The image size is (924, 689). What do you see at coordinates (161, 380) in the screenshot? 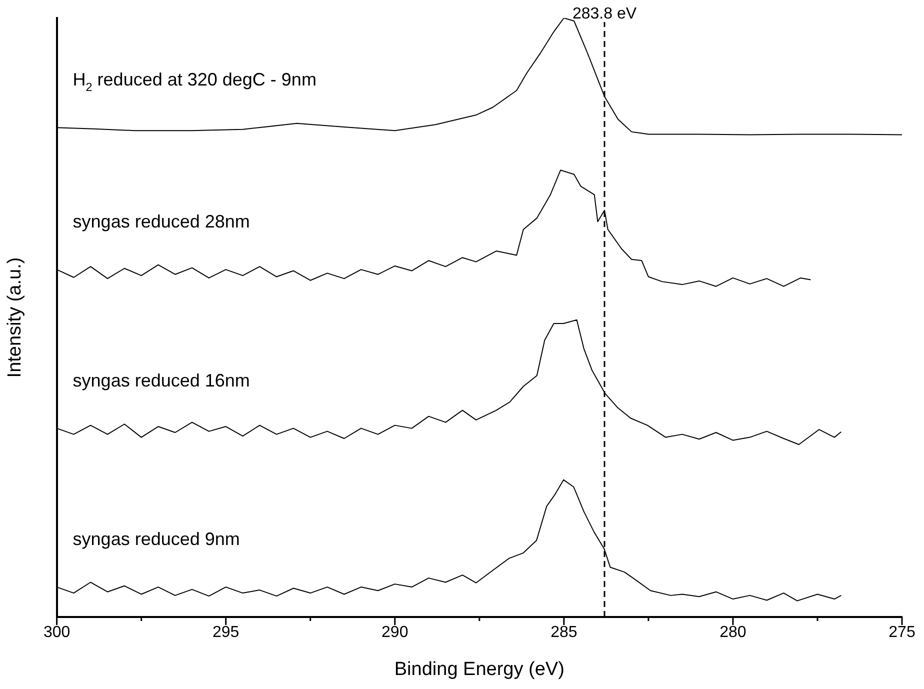
I see `text: syngas reduced 16nm` at bounding box center [161, 380].